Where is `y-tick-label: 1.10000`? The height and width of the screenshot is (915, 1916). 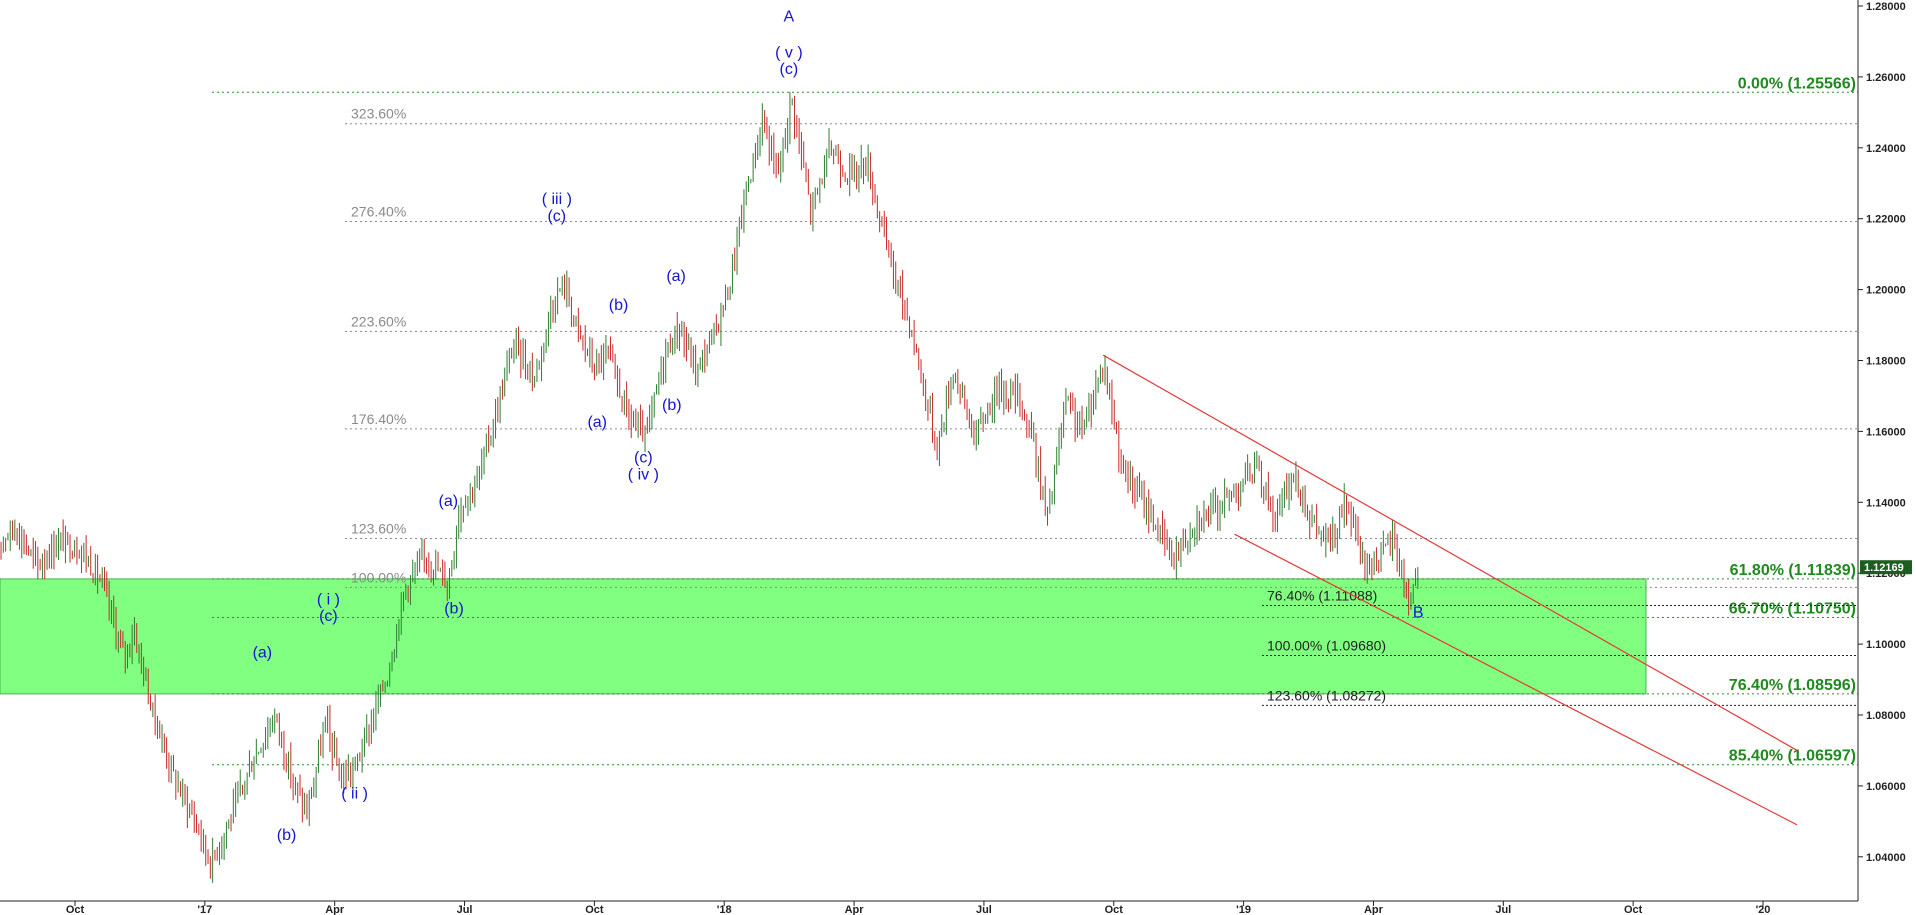 y-tick-label: 1.10000 is located at coordinates (1886, 645).